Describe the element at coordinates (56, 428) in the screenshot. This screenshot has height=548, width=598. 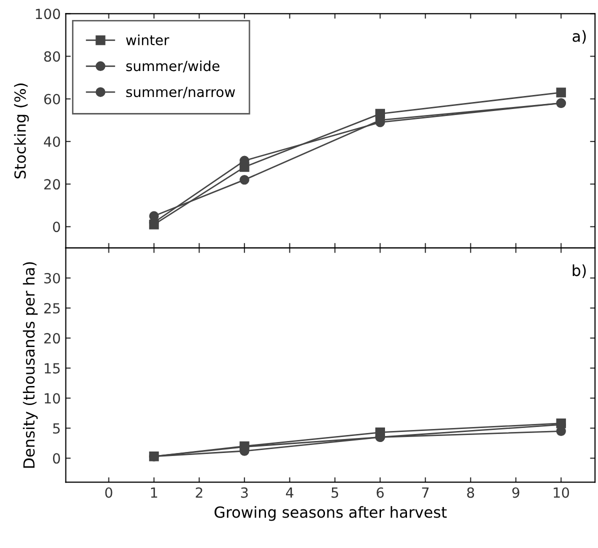
I see `y-tick-label: 5` at that location.